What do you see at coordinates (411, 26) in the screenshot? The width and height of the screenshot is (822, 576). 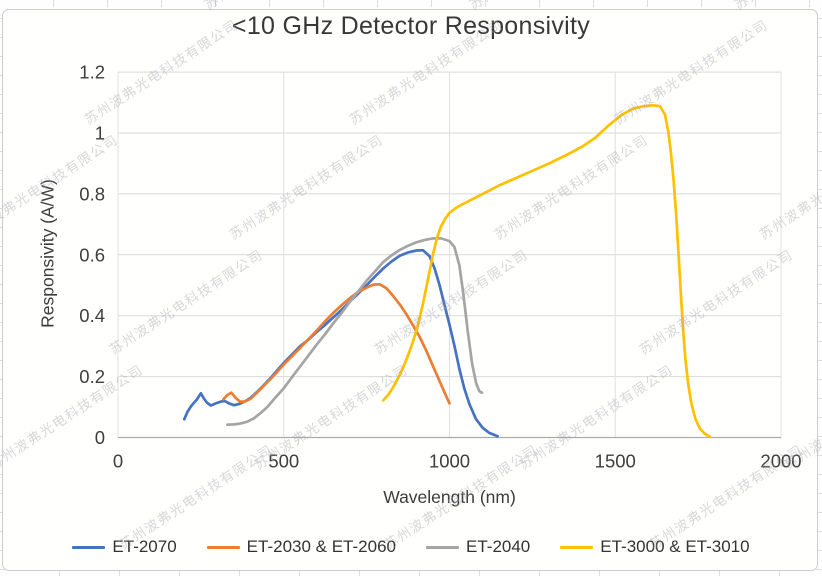 I see `chart-title: <10 GHz Detector Responsivity` at bounding box center [411, 26].